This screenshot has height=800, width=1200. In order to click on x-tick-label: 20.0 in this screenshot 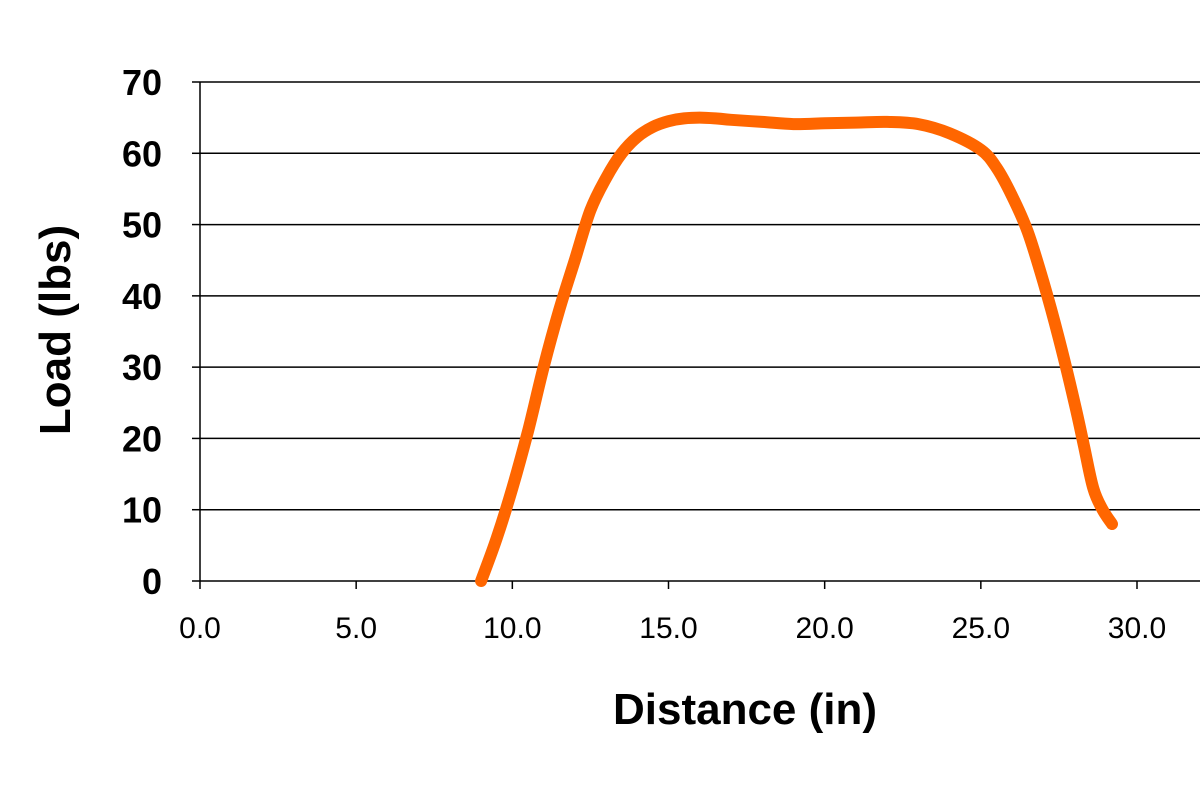, I will do `click(824, 628)`.